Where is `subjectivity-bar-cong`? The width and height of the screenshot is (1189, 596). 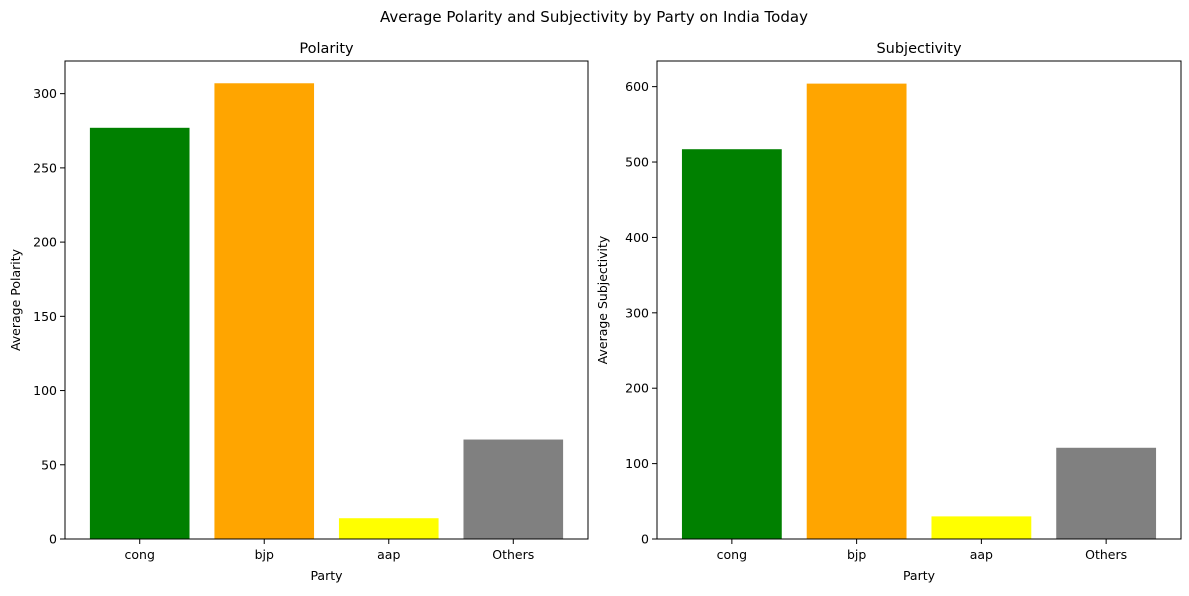
subjectivity-bar-cong is located at coordinates (731, 344).